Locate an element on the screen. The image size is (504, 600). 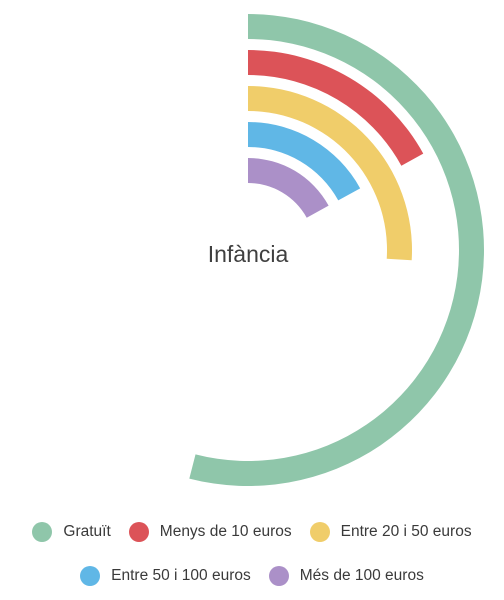
chart-title: Infància is located at coordinates (248, 254).